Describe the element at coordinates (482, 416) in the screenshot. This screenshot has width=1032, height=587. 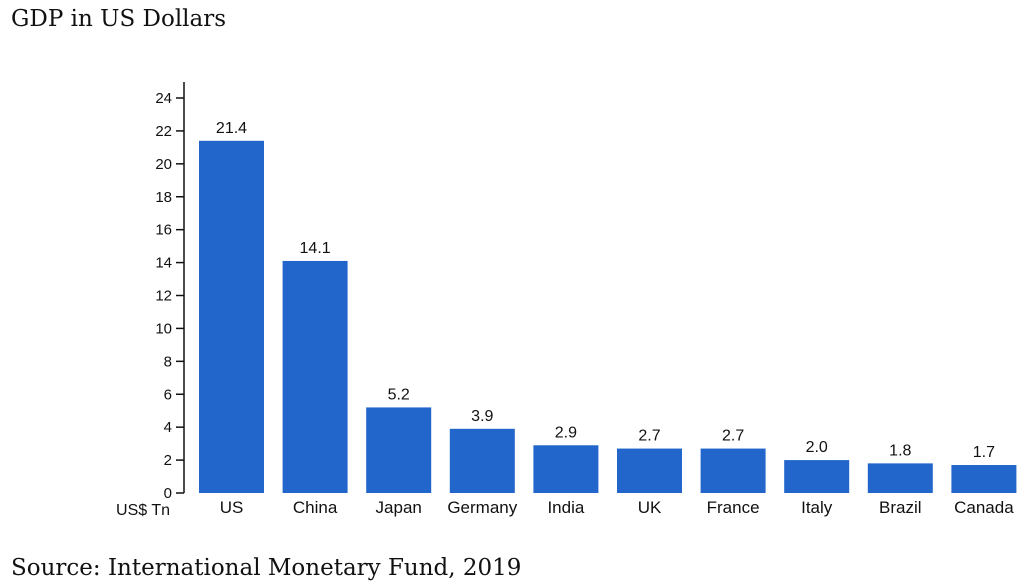
I see `data-label-germany: 3.9` at that location.